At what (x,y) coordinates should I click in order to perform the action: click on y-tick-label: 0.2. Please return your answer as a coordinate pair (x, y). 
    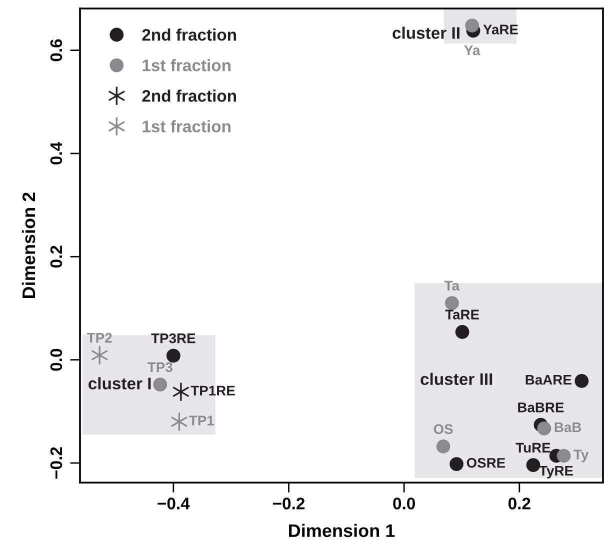
    Looking at the image, I should click on (56, 257).